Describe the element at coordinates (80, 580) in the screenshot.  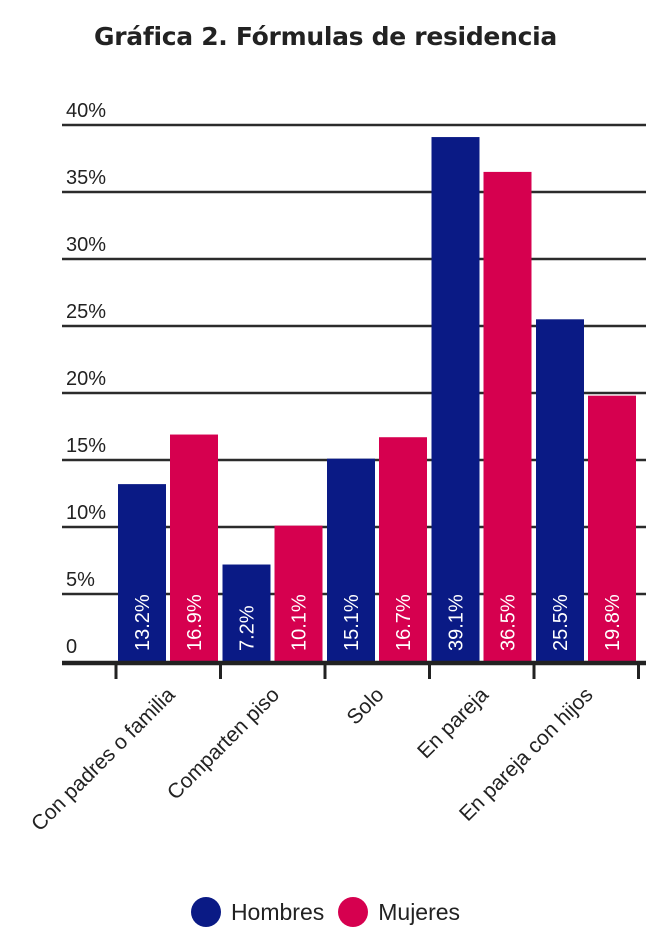
I see `y-tick-label: 5%` at that location.